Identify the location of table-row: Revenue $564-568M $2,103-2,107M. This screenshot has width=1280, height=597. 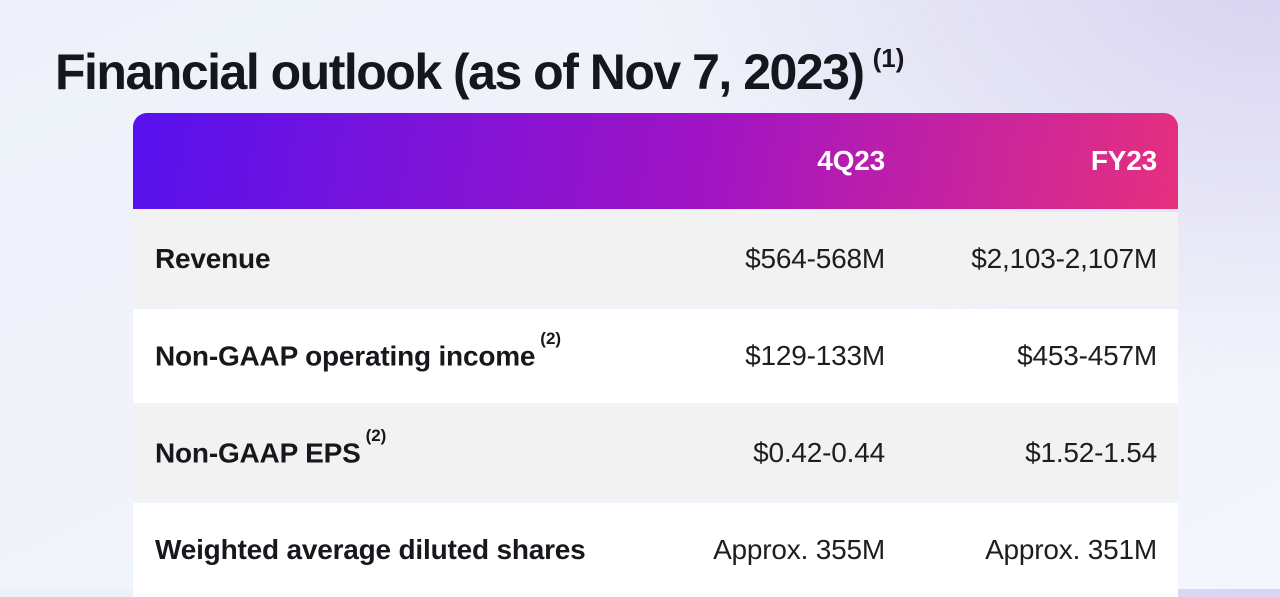
(655, 259).